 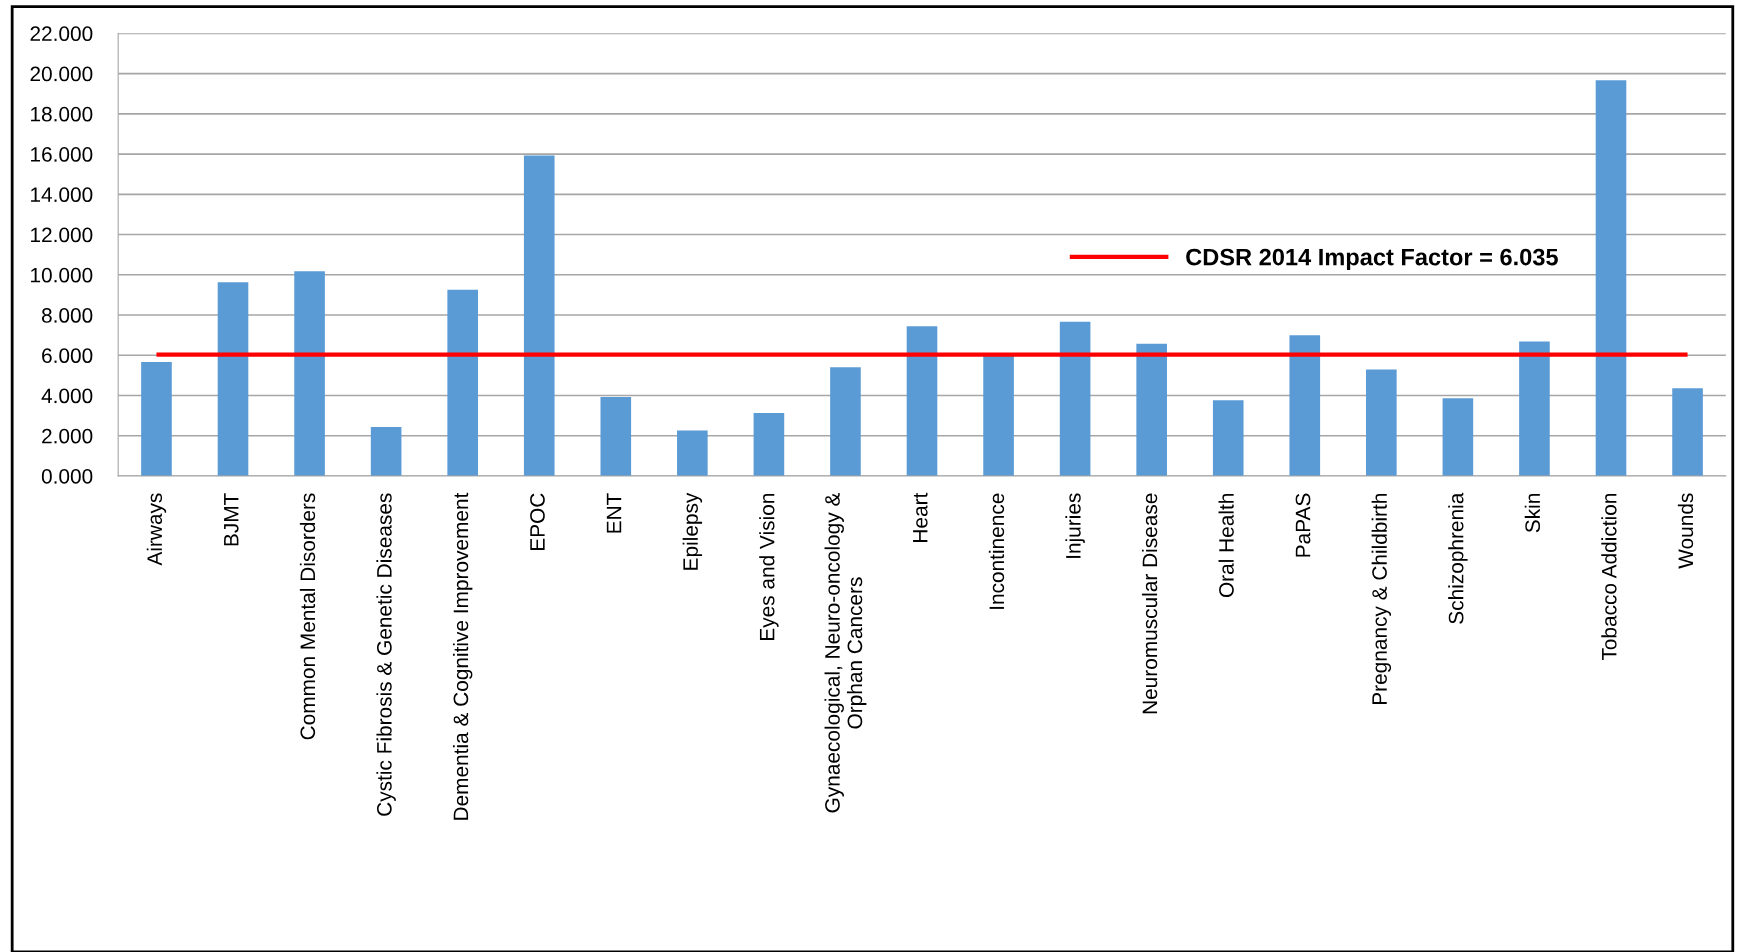 What do you see at coordinates (537, 521) in the screenshot?
I see `x-tick-label: EPOC` at bounding box center [537, 521].